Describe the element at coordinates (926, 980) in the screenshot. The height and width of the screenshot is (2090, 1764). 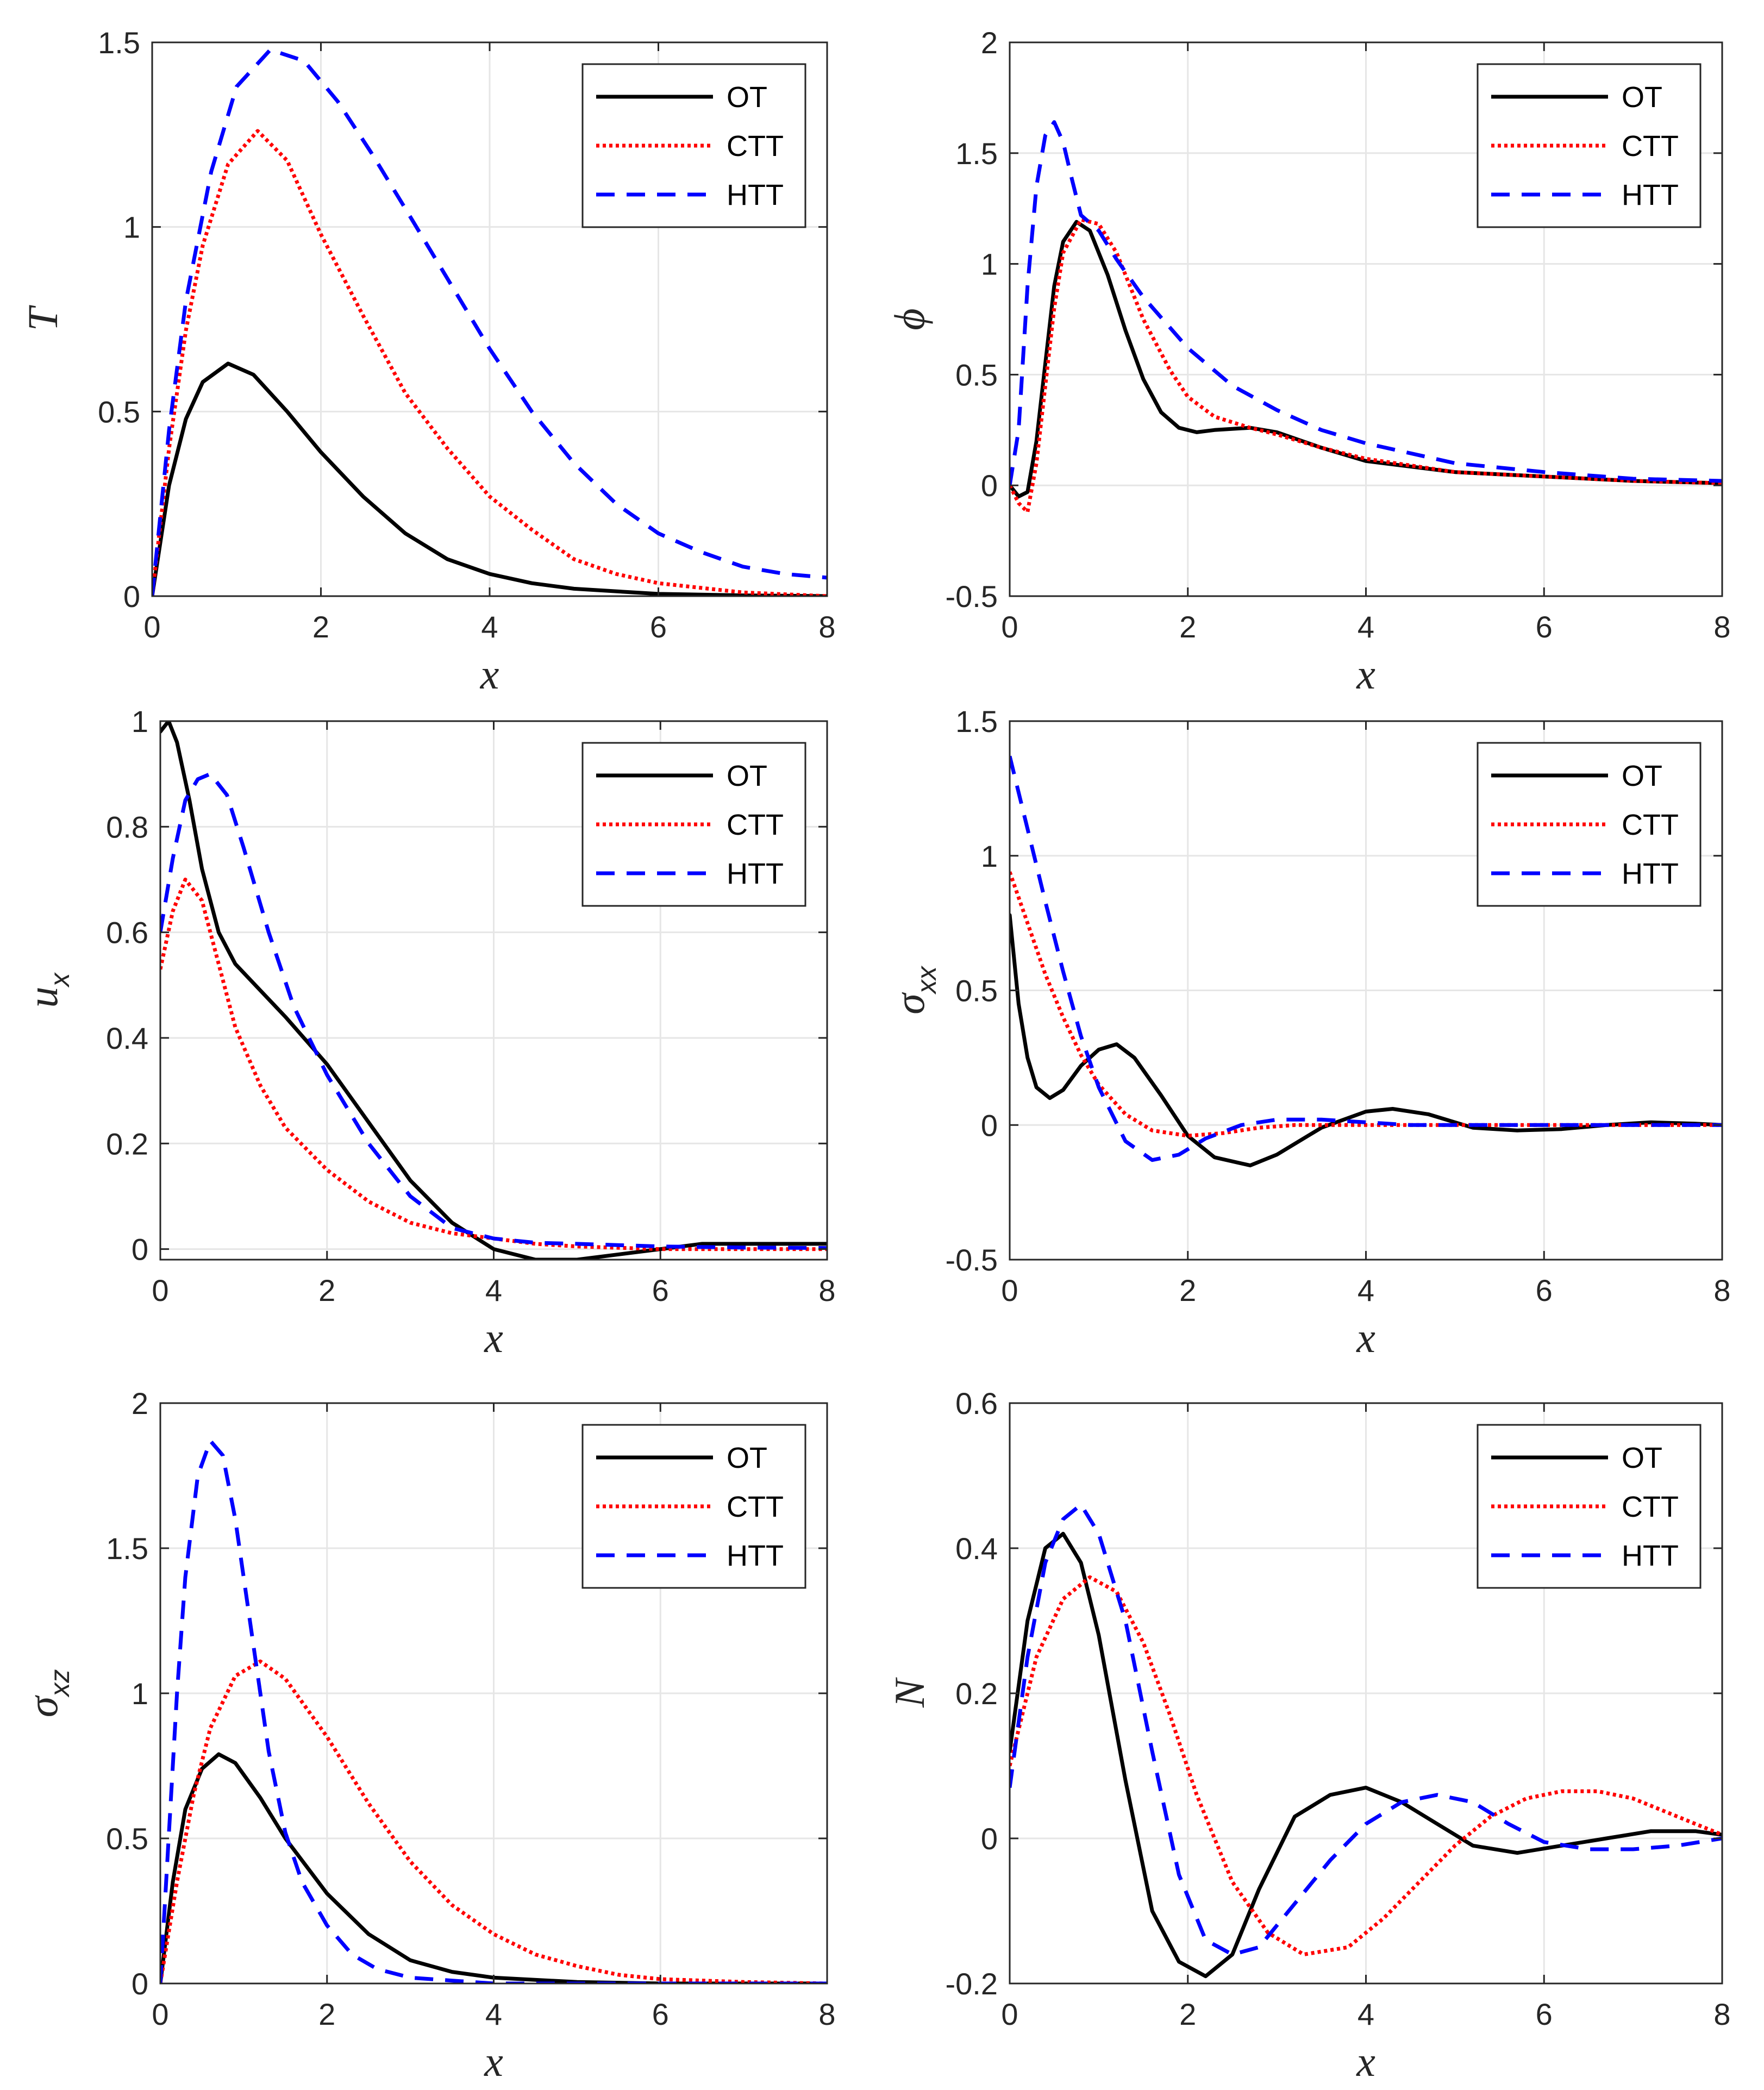
I see `y-axis-label-subscript: xx` at that location.